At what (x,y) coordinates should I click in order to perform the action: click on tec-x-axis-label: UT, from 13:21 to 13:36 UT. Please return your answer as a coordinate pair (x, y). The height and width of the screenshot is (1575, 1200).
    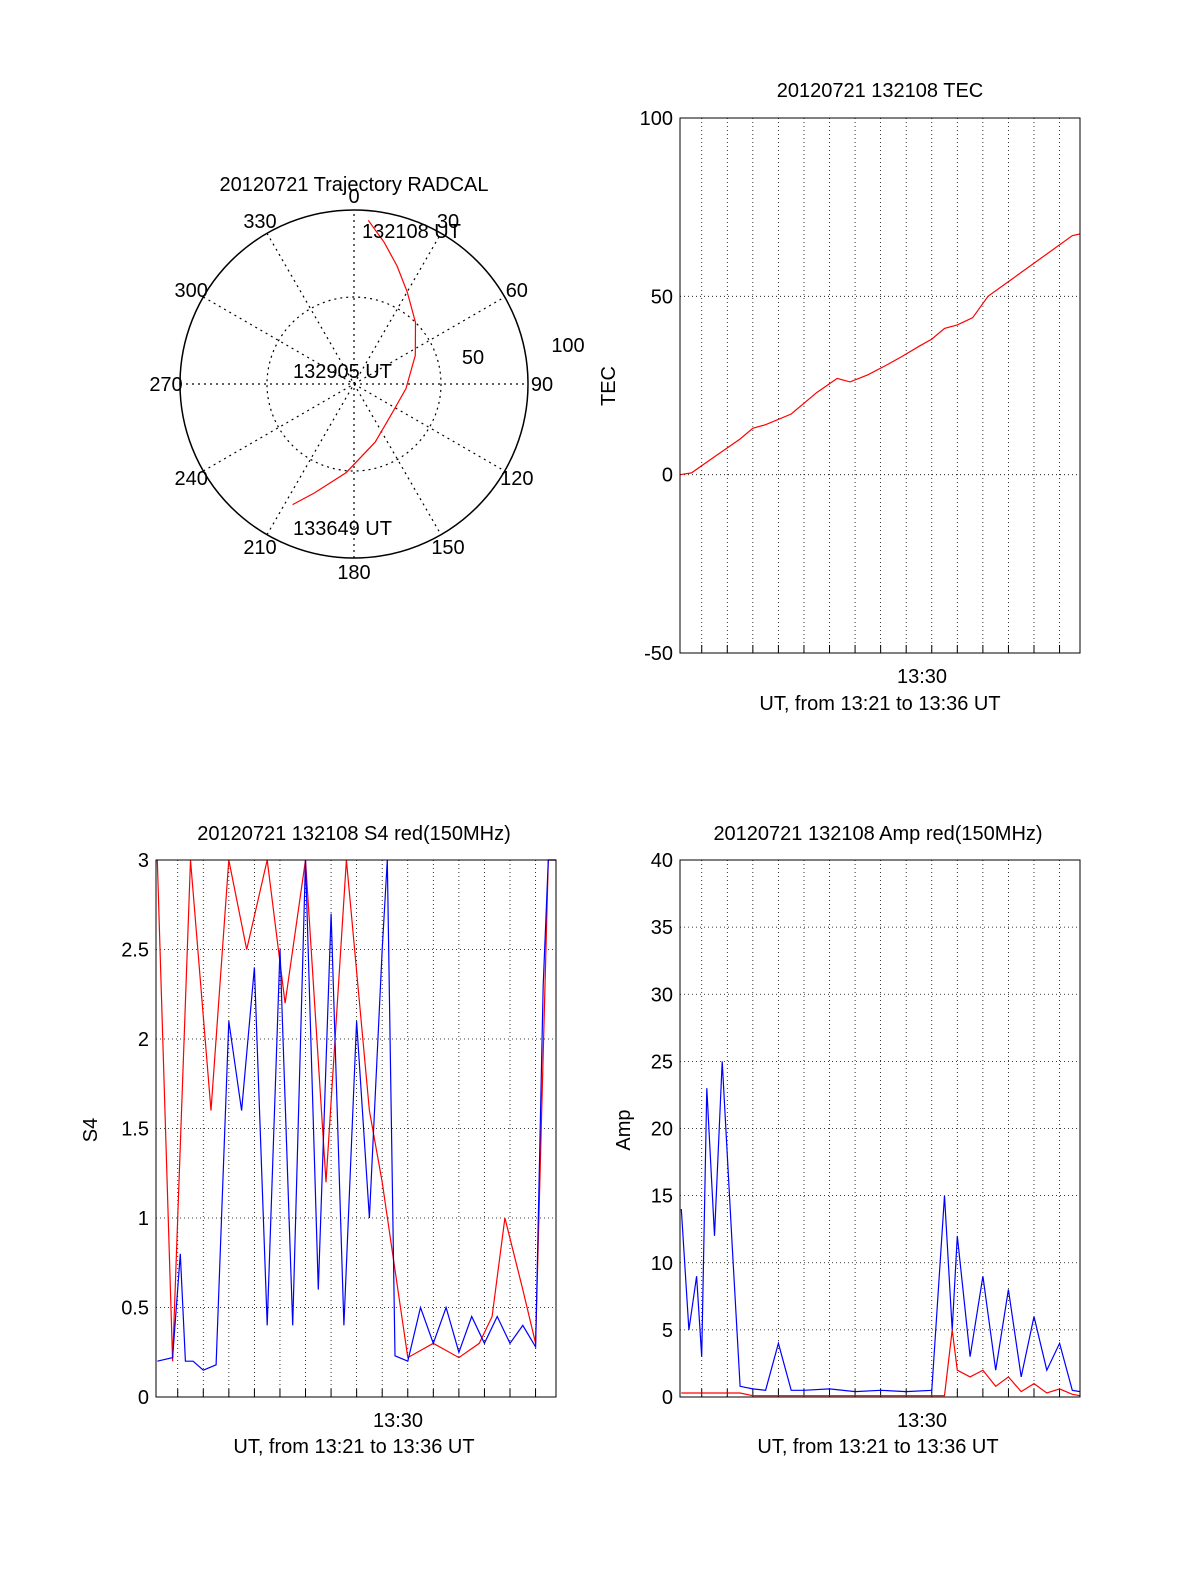
    Looking at the image, I should click on (879, 704).